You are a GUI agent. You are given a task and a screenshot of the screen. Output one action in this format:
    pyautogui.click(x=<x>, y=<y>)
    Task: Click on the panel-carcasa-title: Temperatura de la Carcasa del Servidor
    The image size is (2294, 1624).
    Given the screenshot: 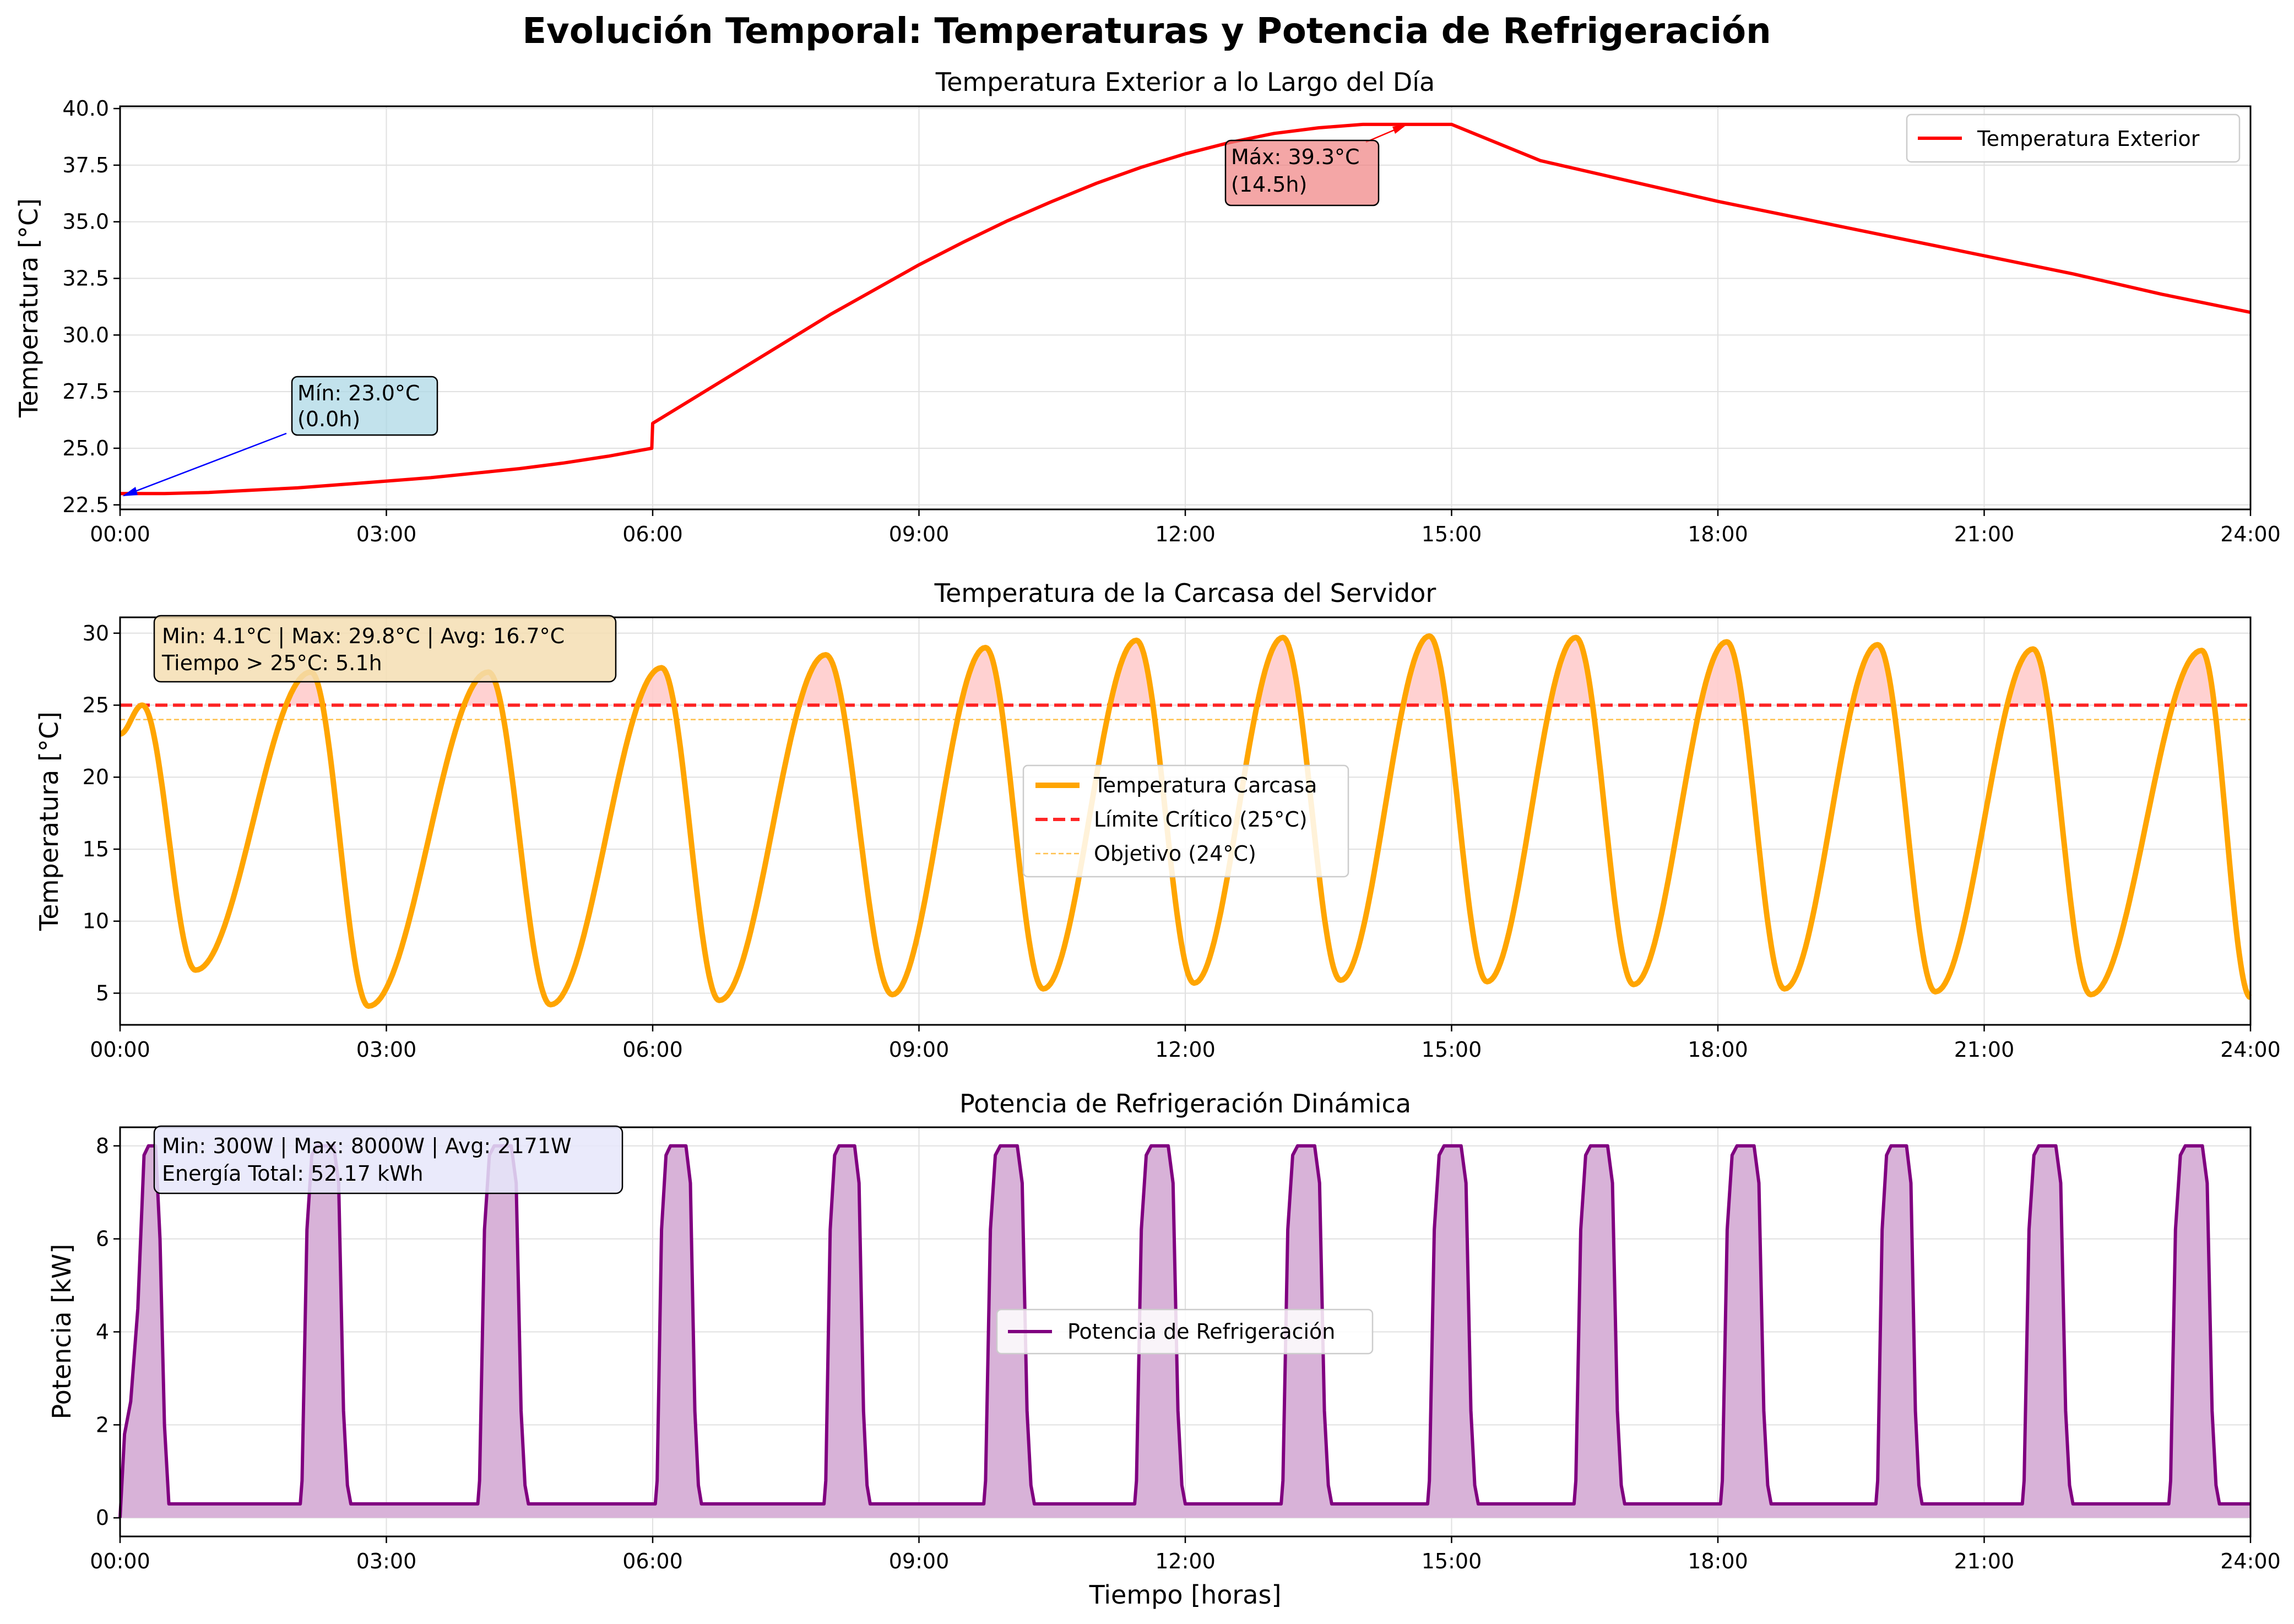 What is the action you would take?
    pyautogui.click(x=1185, y=593)
    